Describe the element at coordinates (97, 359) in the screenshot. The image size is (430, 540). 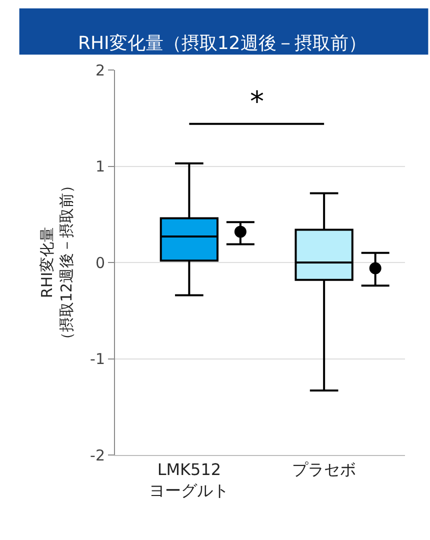
I see `y-tick-label: -1` at that location.